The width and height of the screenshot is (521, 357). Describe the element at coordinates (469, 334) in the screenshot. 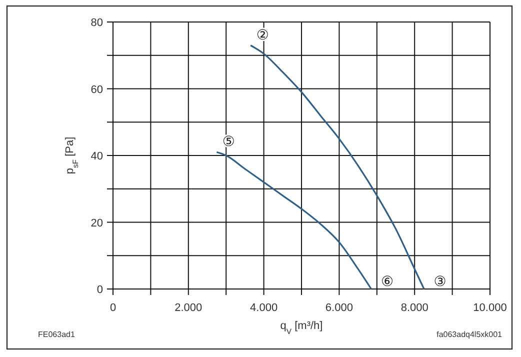

I see `text: fa063adq4l5xk001` at that location.